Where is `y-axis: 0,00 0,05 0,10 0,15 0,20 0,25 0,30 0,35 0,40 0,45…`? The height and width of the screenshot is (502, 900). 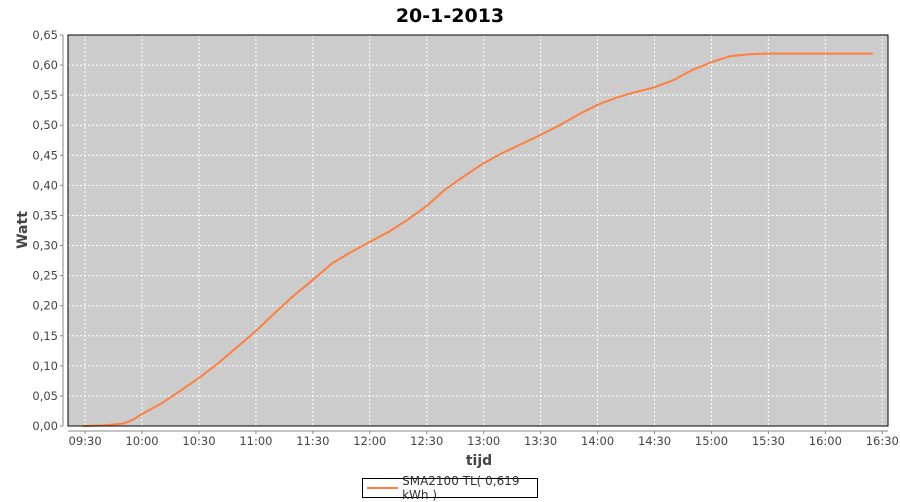 y-axis: 0,00 0,05 0,10 0,15 0,20 0,25 0,30 0,35 0,40 0,45… is located at coordinates (48, 230).